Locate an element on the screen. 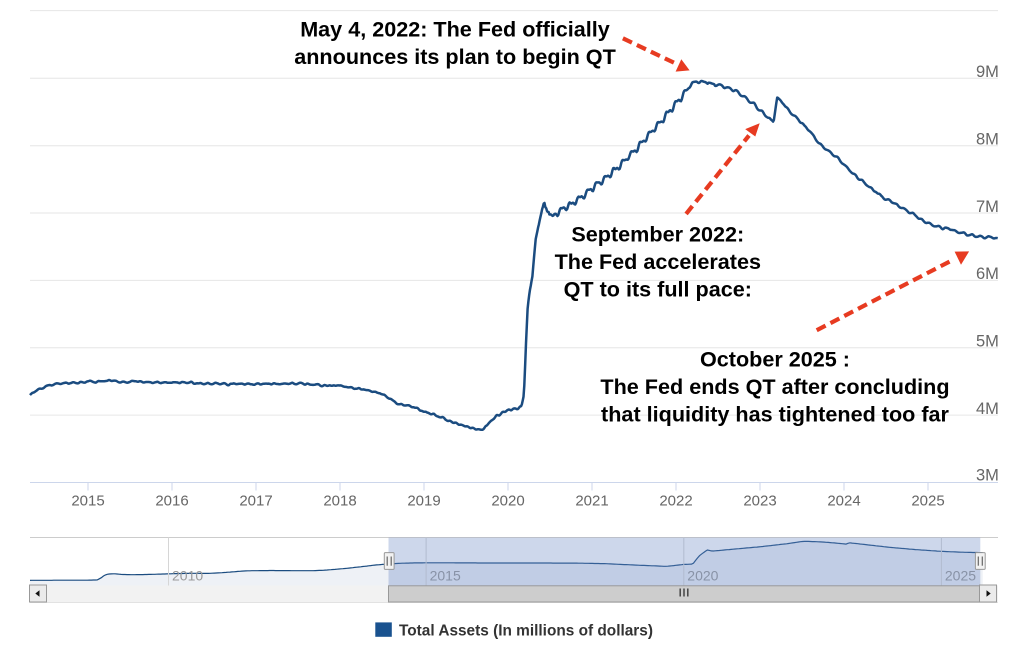 This screenshot has height=649, width=1024. svg-text: 2023 is located at coordinates (759, 501).